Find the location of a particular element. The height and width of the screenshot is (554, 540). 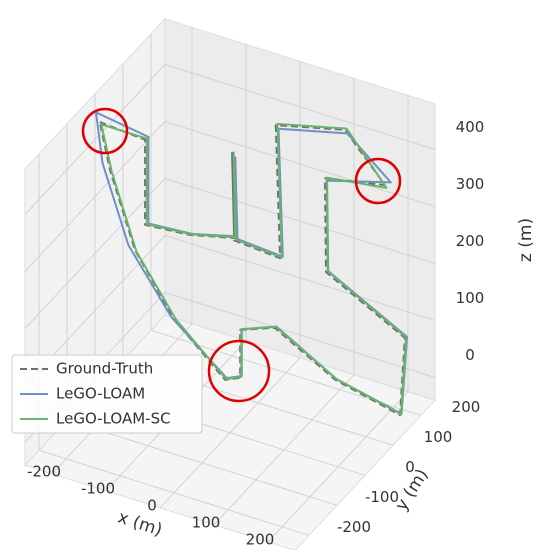

legend-label: Ground-Truth is located at coordinates (104, 369).